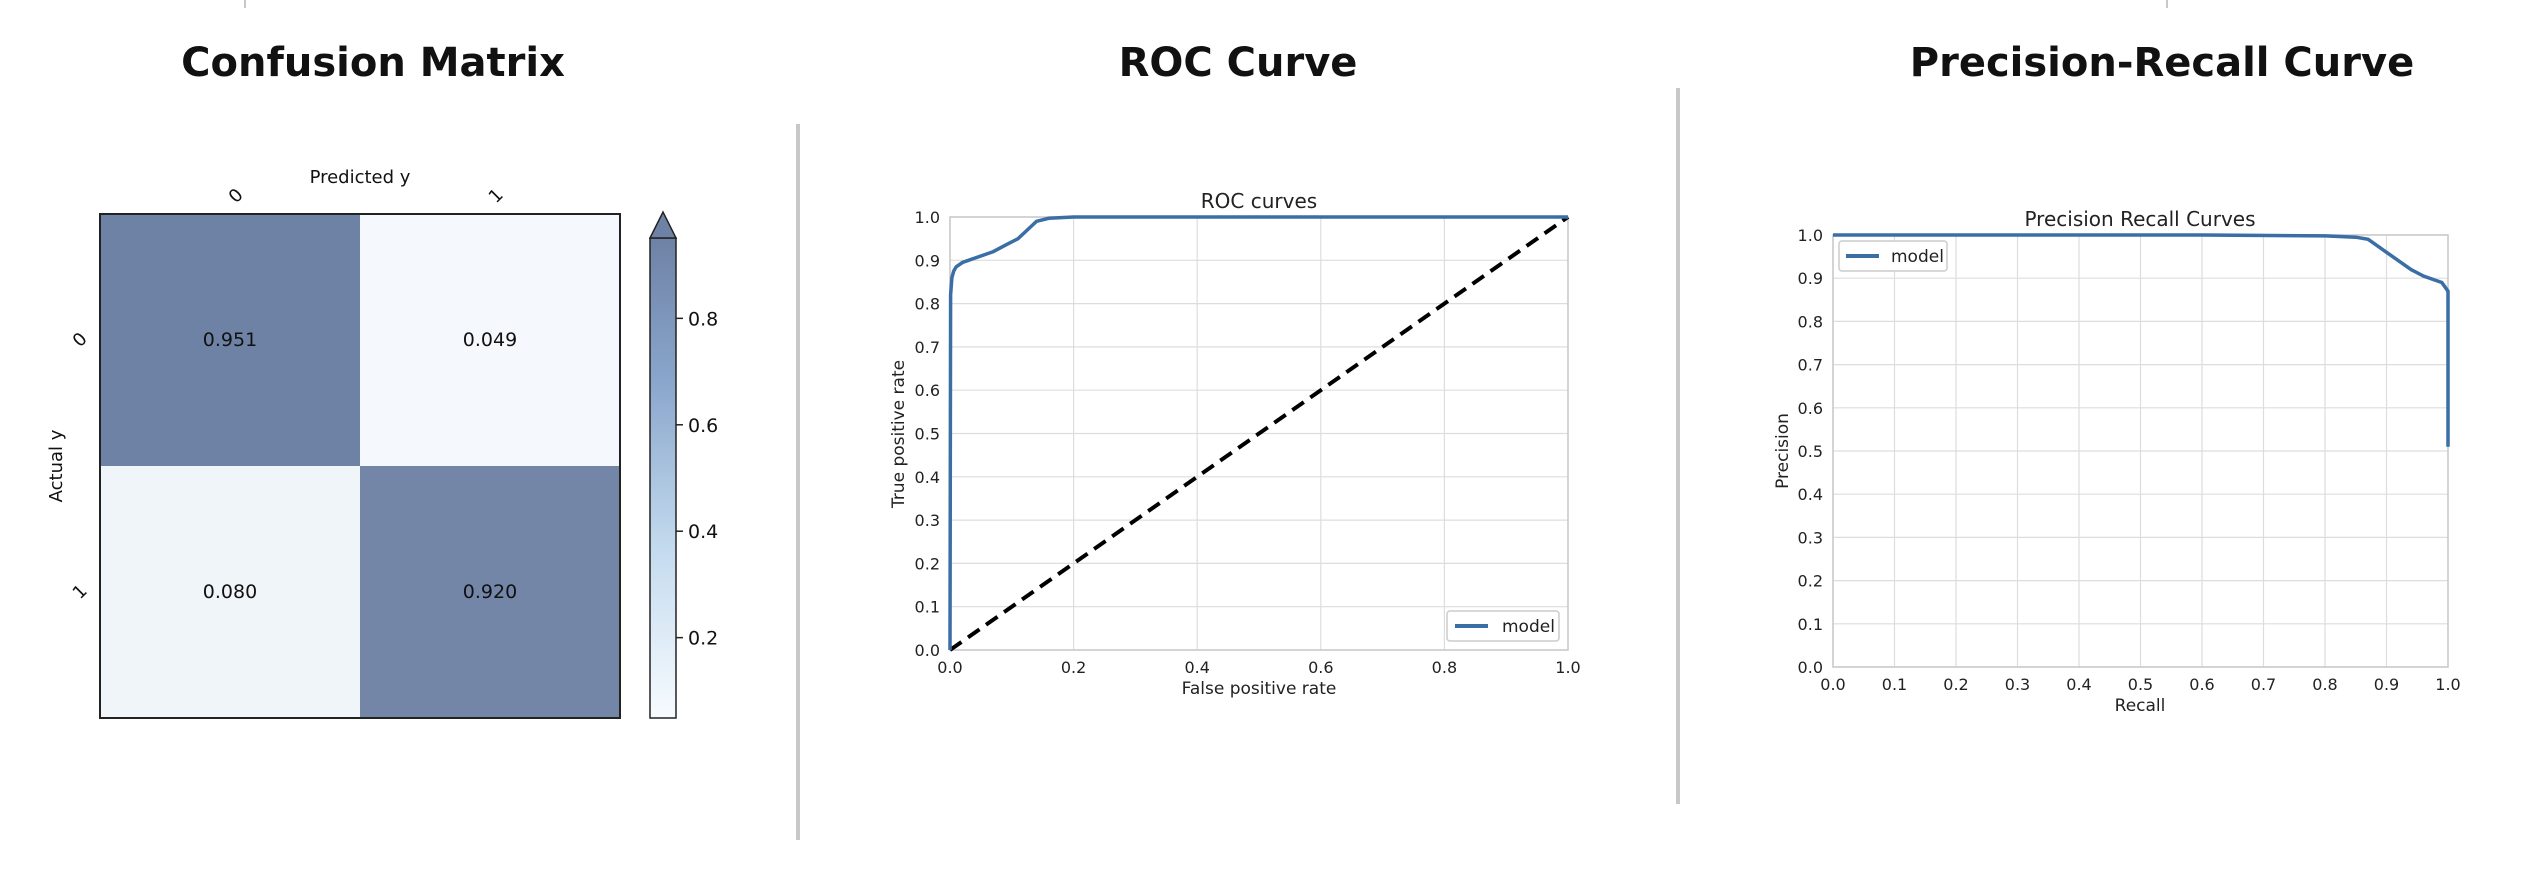  What do you see at coordinates (927, 563) in the screenshot?
I see `roc-ytick-label: 0.2` at bounding box center [927, 563].